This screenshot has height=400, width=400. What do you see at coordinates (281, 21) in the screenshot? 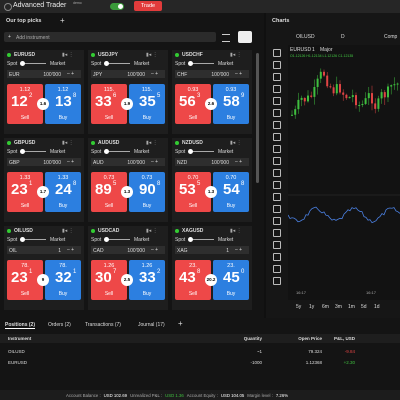
I see `charts-tab: Charts` at bounding box center [281, 21].